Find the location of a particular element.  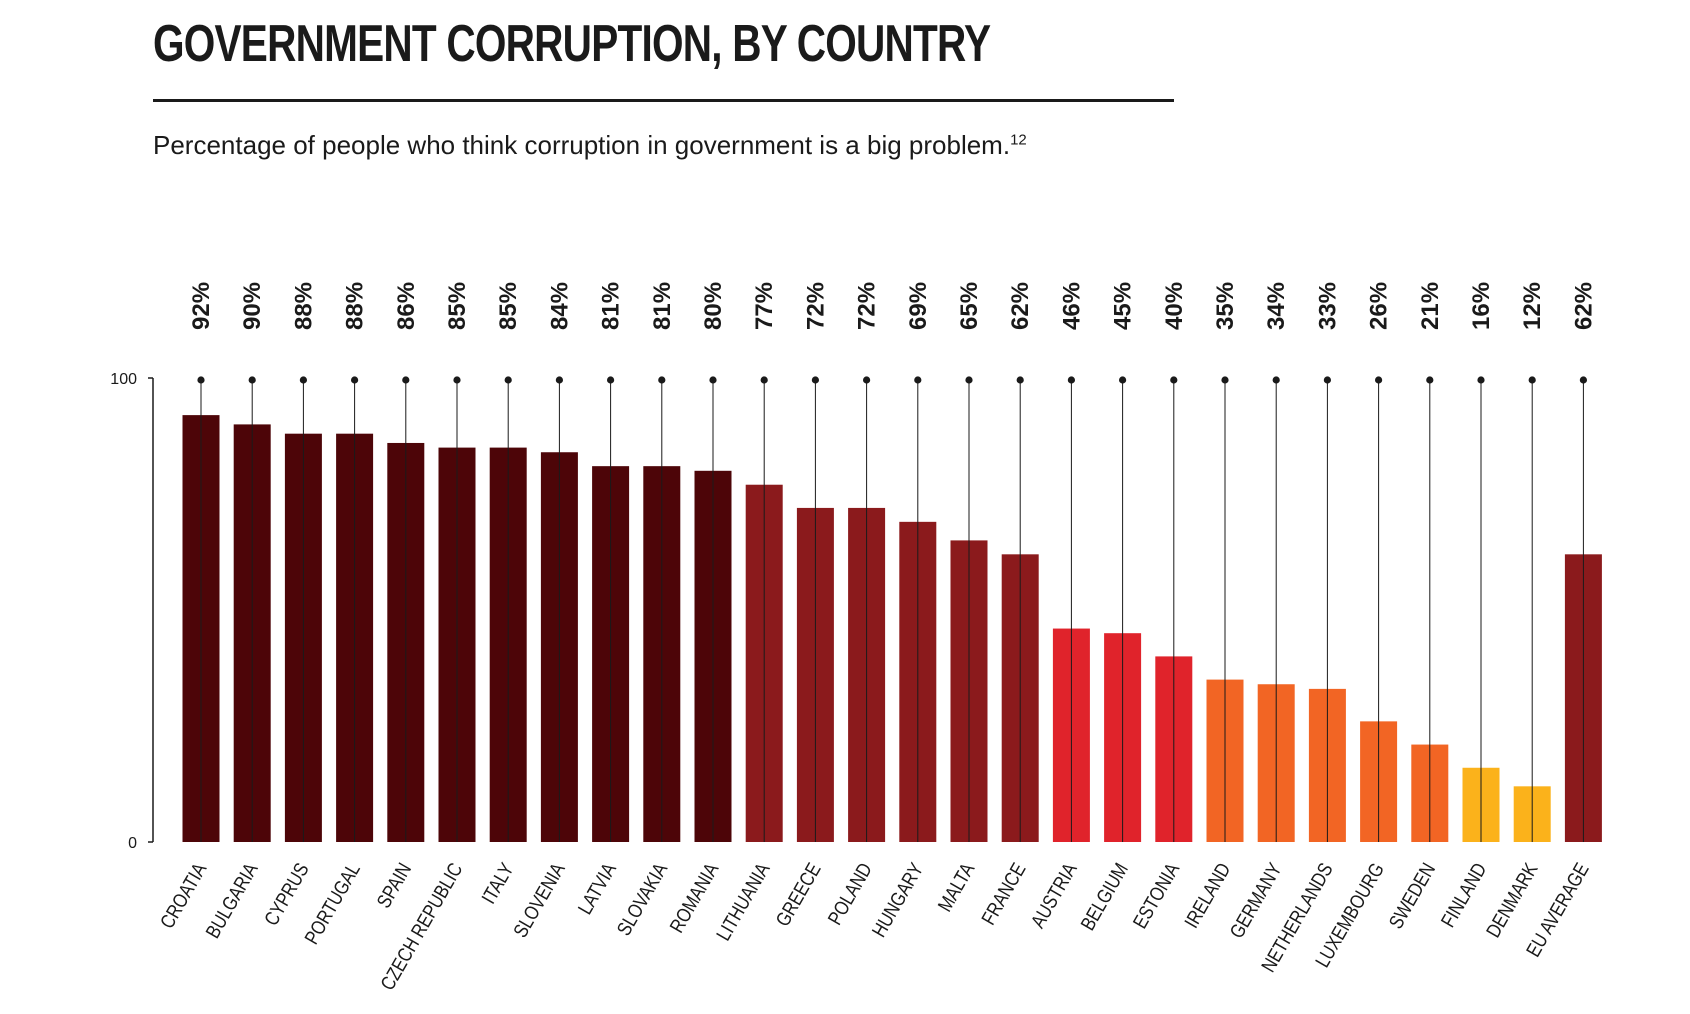

category-label: POLAND is located at coordinates (850, 894).